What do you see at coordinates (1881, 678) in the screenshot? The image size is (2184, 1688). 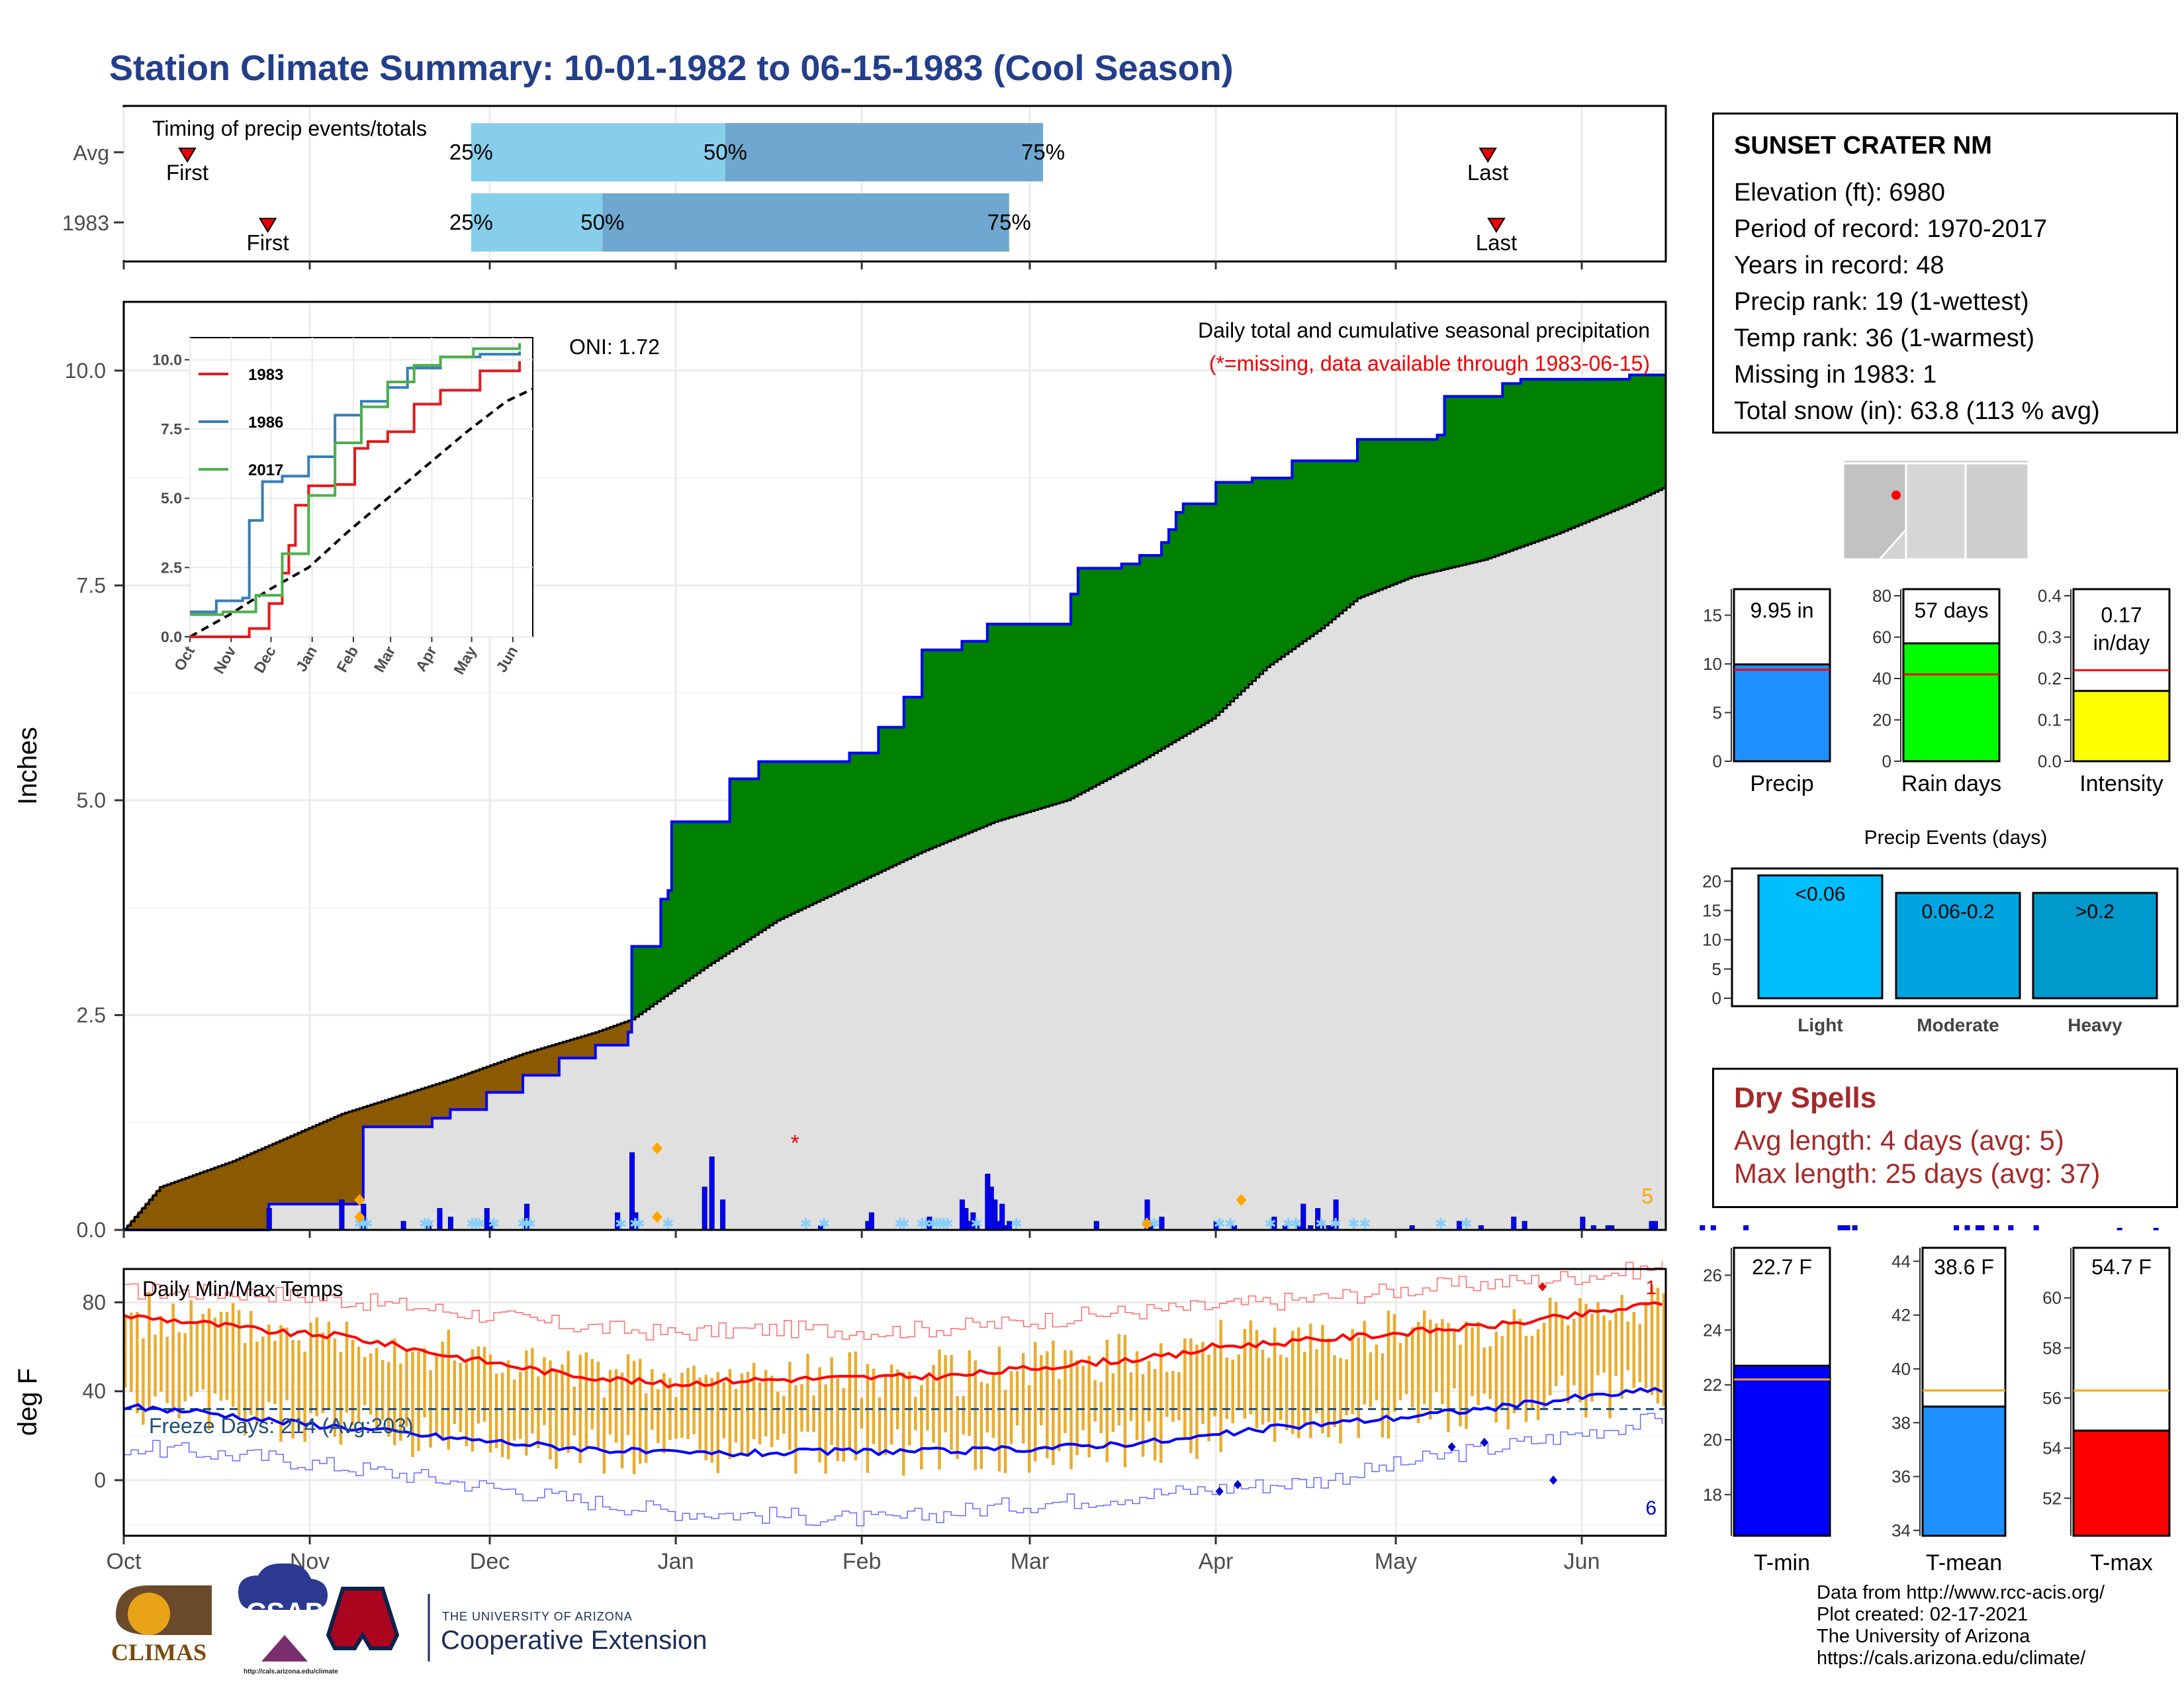 I see `summary-y-tick-label: 40` at bounding box center [1881, 678].